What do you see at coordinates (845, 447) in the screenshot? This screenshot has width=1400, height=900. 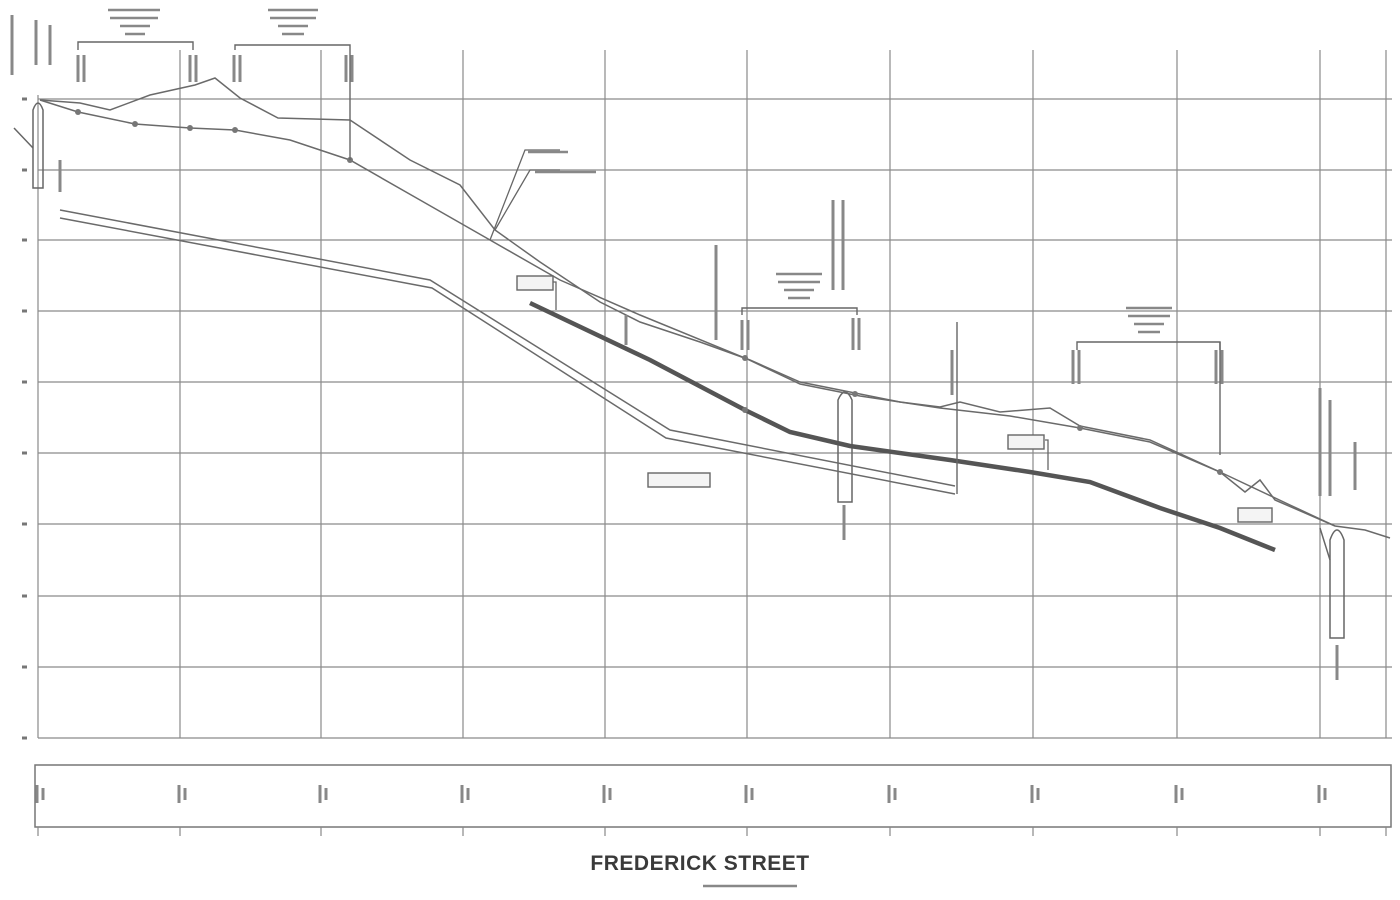 I see `mid-manhole` at bounding box center [845, 447].